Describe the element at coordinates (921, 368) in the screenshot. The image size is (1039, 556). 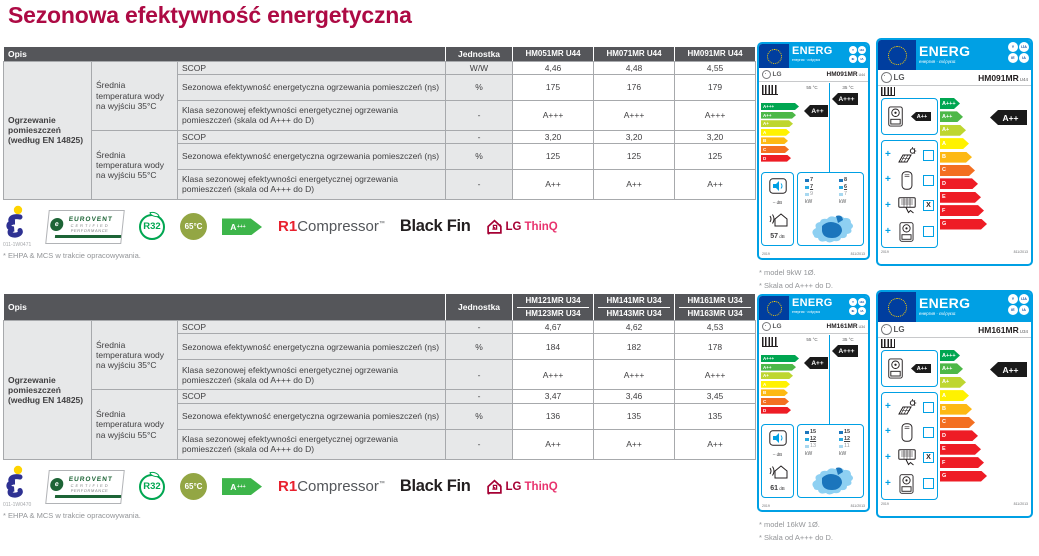
I see `heater-class-arrow: A++` at that location.